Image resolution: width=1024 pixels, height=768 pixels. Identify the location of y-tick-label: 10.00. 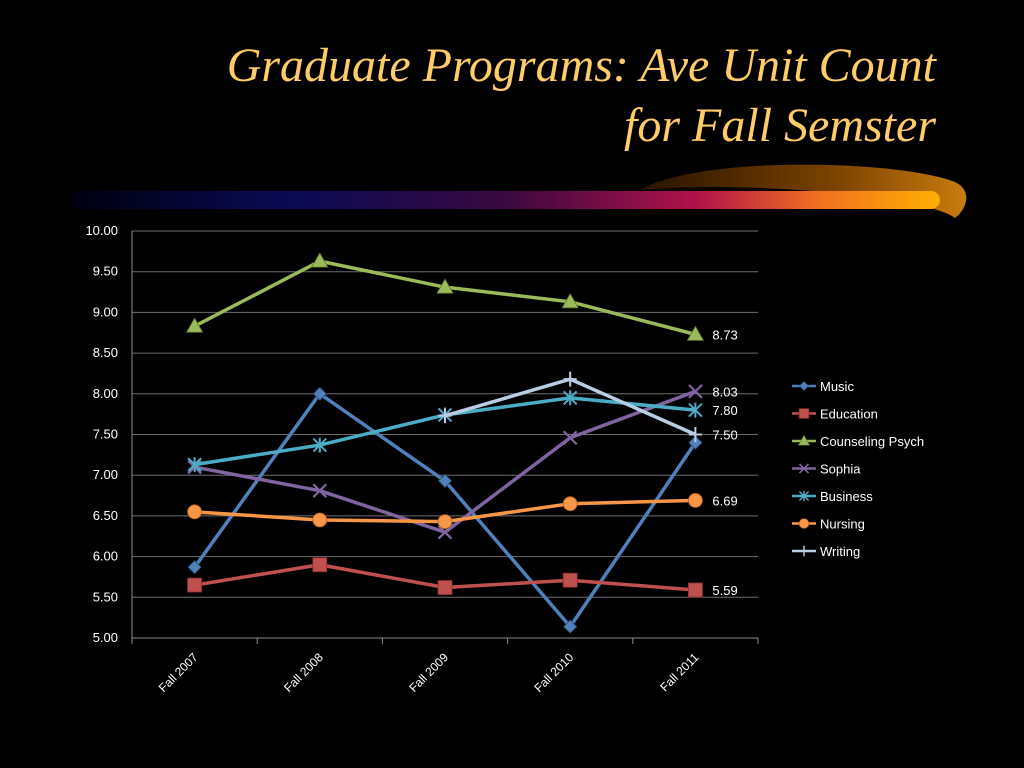
(101, 230).